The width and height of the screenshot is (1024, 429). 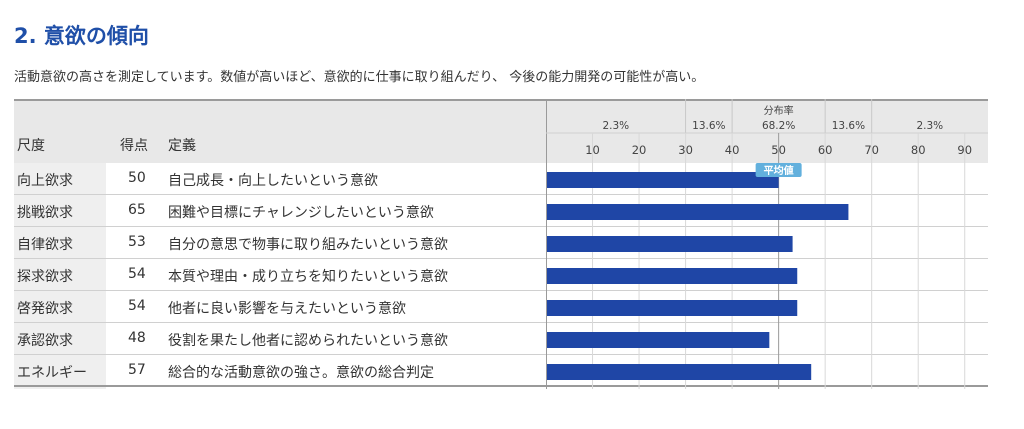 What do you see at coordinates (301, 213) in the screenshot?
I see `row-definition: 困難や目標にチャレンジしたいという意欲` at bounding box center [301, 213].